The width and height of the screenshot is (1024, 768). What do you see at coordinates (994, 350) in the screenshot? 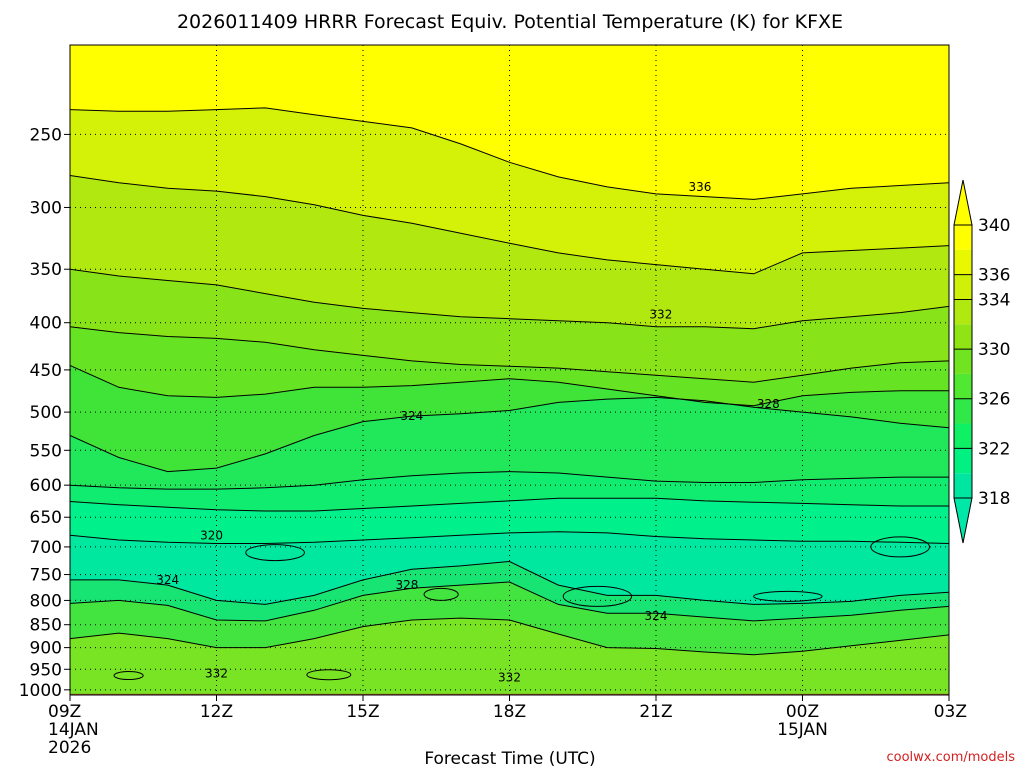
I see `colorbar-label: 330` at bounding box center [994, 350].